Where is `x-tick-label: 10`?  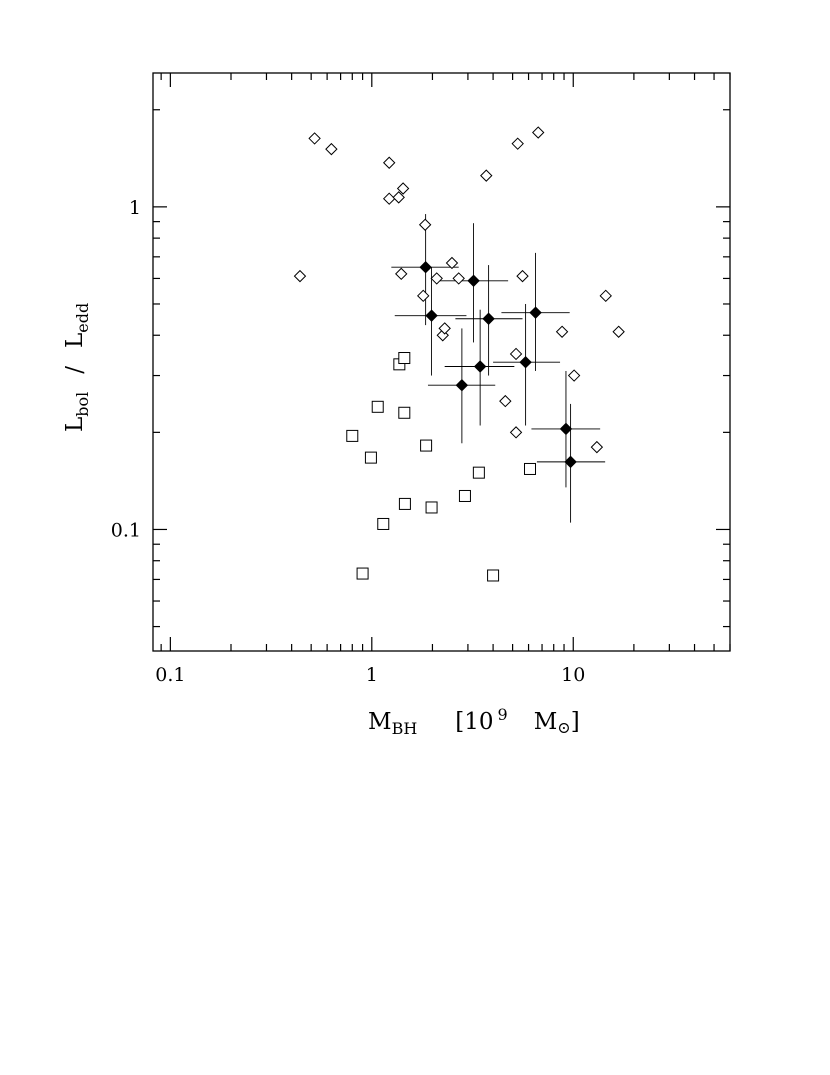
x-tick-label: 10 is located at coordinates (573, 675).